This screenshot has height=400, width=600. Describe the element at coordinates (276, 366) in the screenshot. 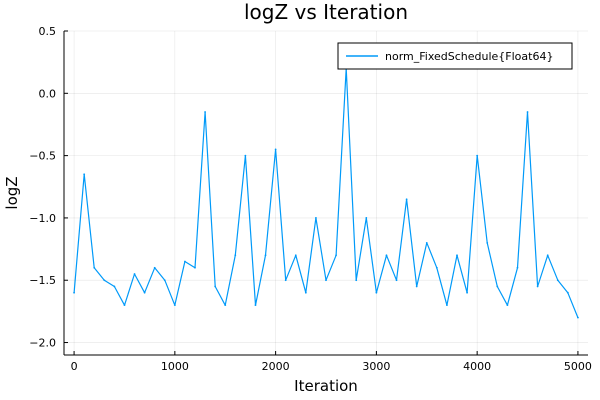

I see `x-tick-label: 2000` at that location.